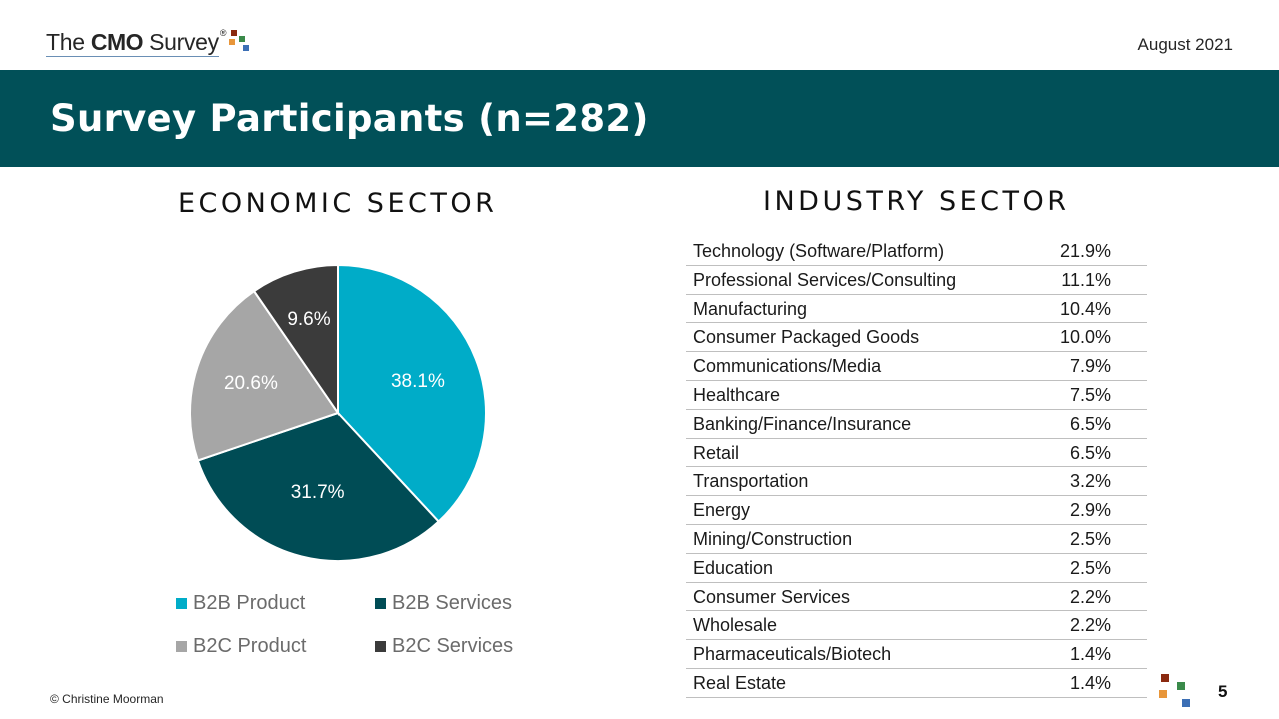  I want to click on industry-name: Mining/Construction, so click(773, 538).